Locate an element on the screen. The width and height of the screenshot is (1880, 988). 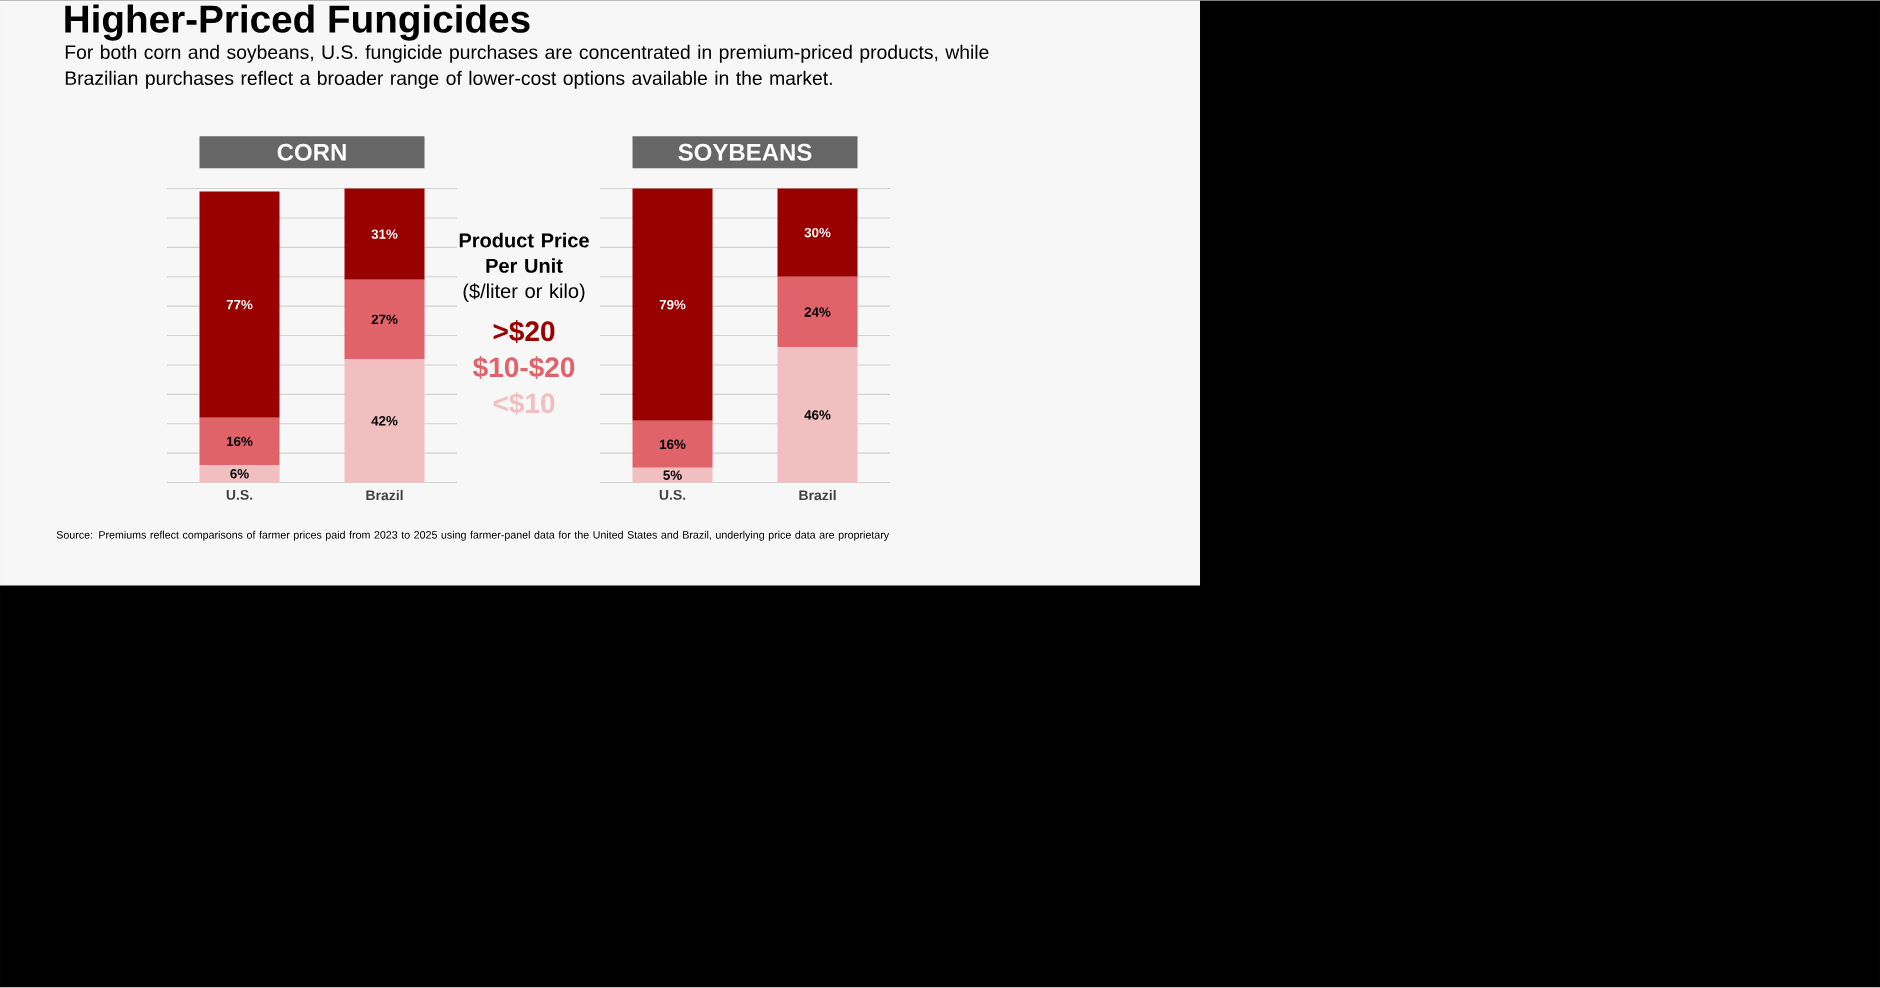
data-label: 77% is located at coordinates (239, 305).